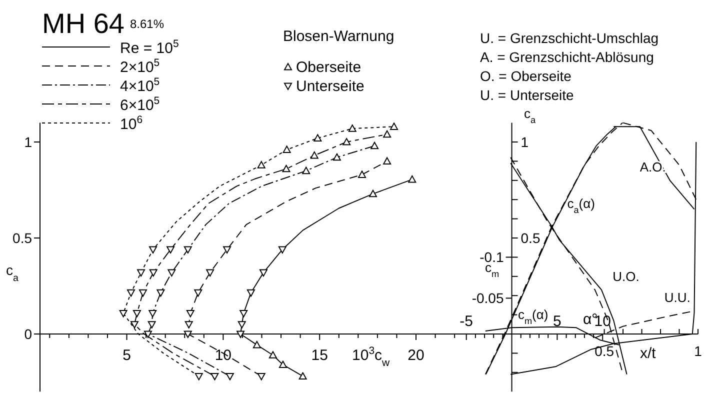 The image size is (706, 393). What do you see at coordinates (28, 142) in the screenshot?
I see `y-tick-label: 1` at bounding box center [28, 142].